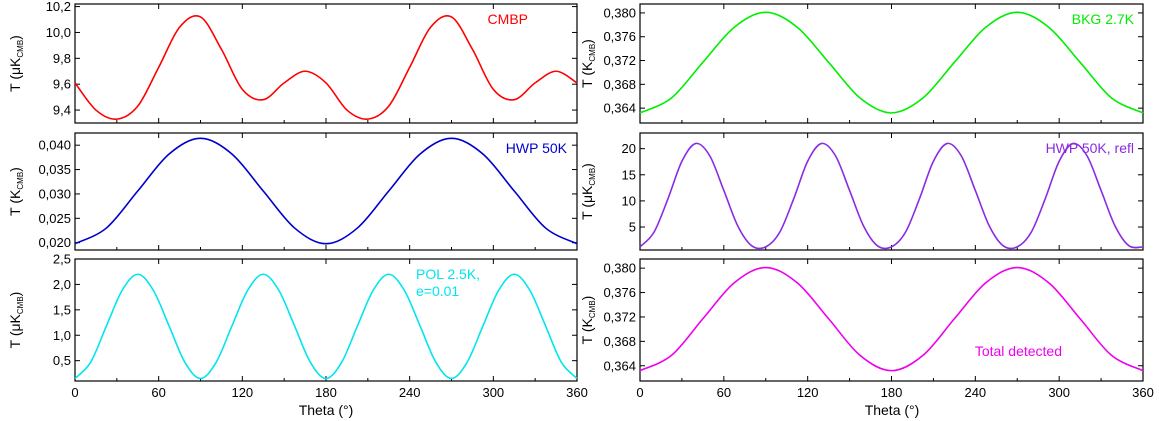 The image size is (1159, 421). I want to click on series-label: Total detected, so click(1018, 351).